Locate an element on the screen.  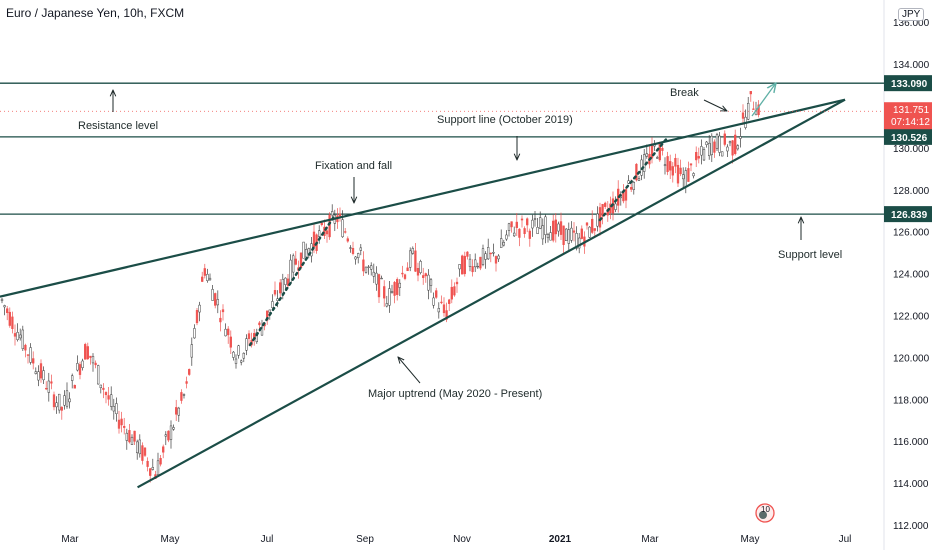
currency-button: JPY is located at coordinates (911, 14).